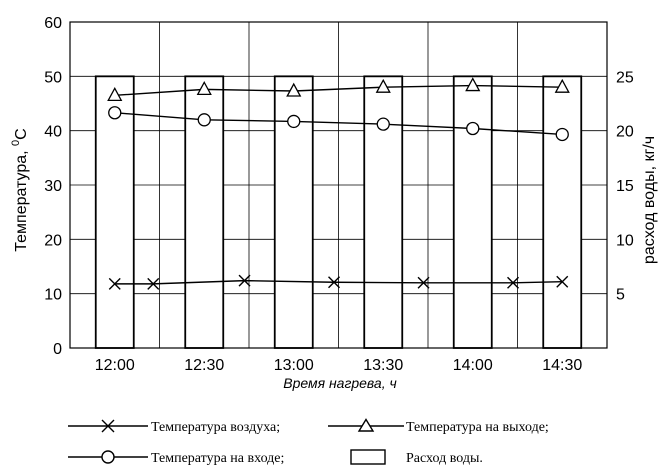 Image resolution: width=665 pixels, height=466 pixels. What do you see at coordinates (53, 77) in the screenshot?
I see `y-tick-label-left: 50` at bounding box center [53, 77].